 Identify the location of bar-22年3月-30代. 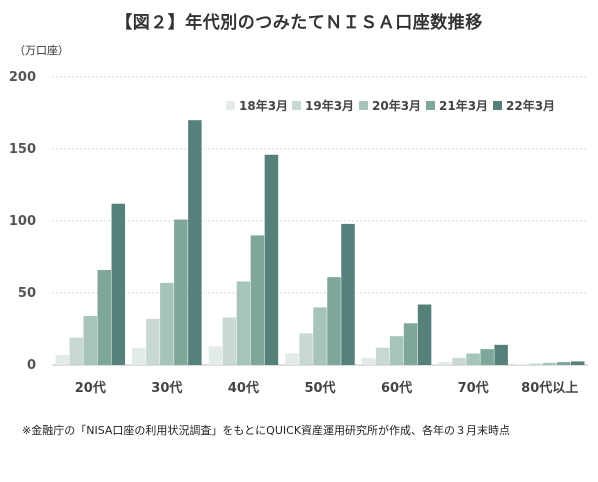
(195, 242).